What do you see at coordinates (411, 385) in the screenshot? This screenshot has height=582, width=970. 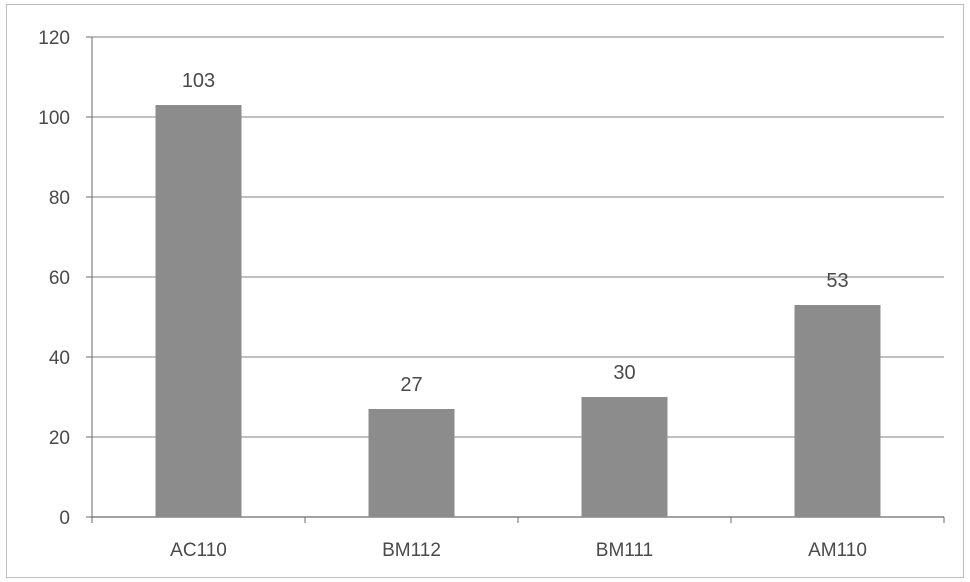 I see `data-label: 27` at bounding box center [411, 385].